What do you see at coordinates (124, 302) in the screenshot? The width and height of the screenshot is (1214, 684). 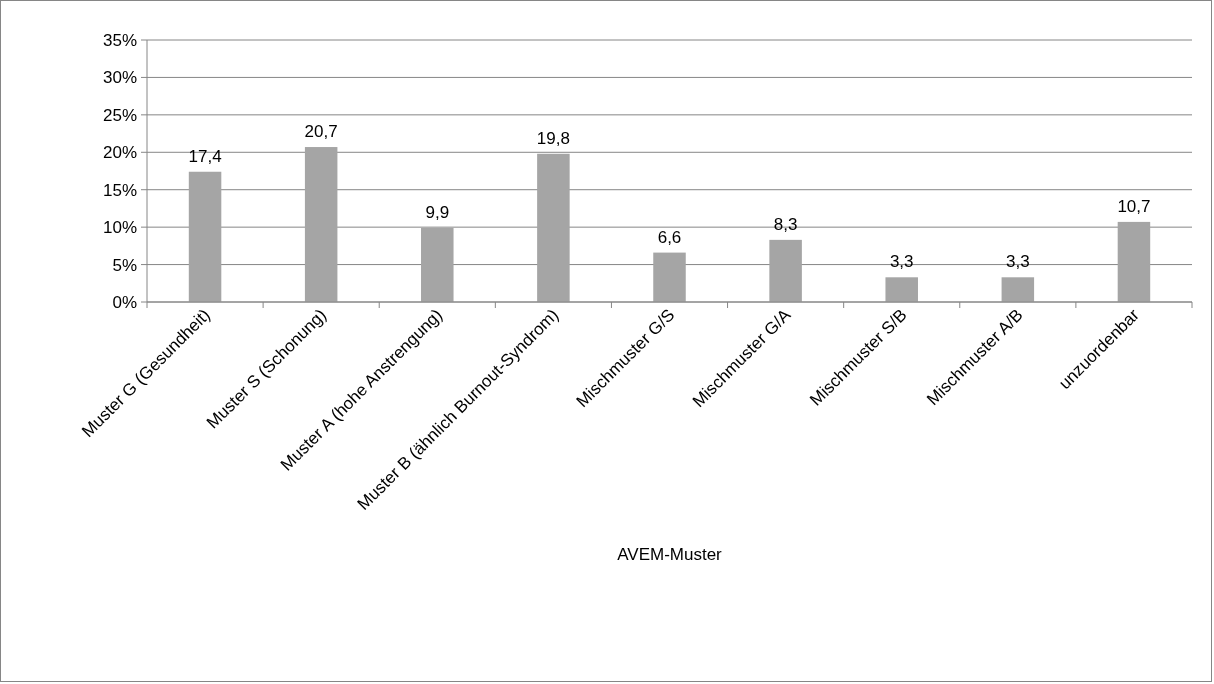 I see `y-tick-label: 0%` at bounding box center [124, 302].